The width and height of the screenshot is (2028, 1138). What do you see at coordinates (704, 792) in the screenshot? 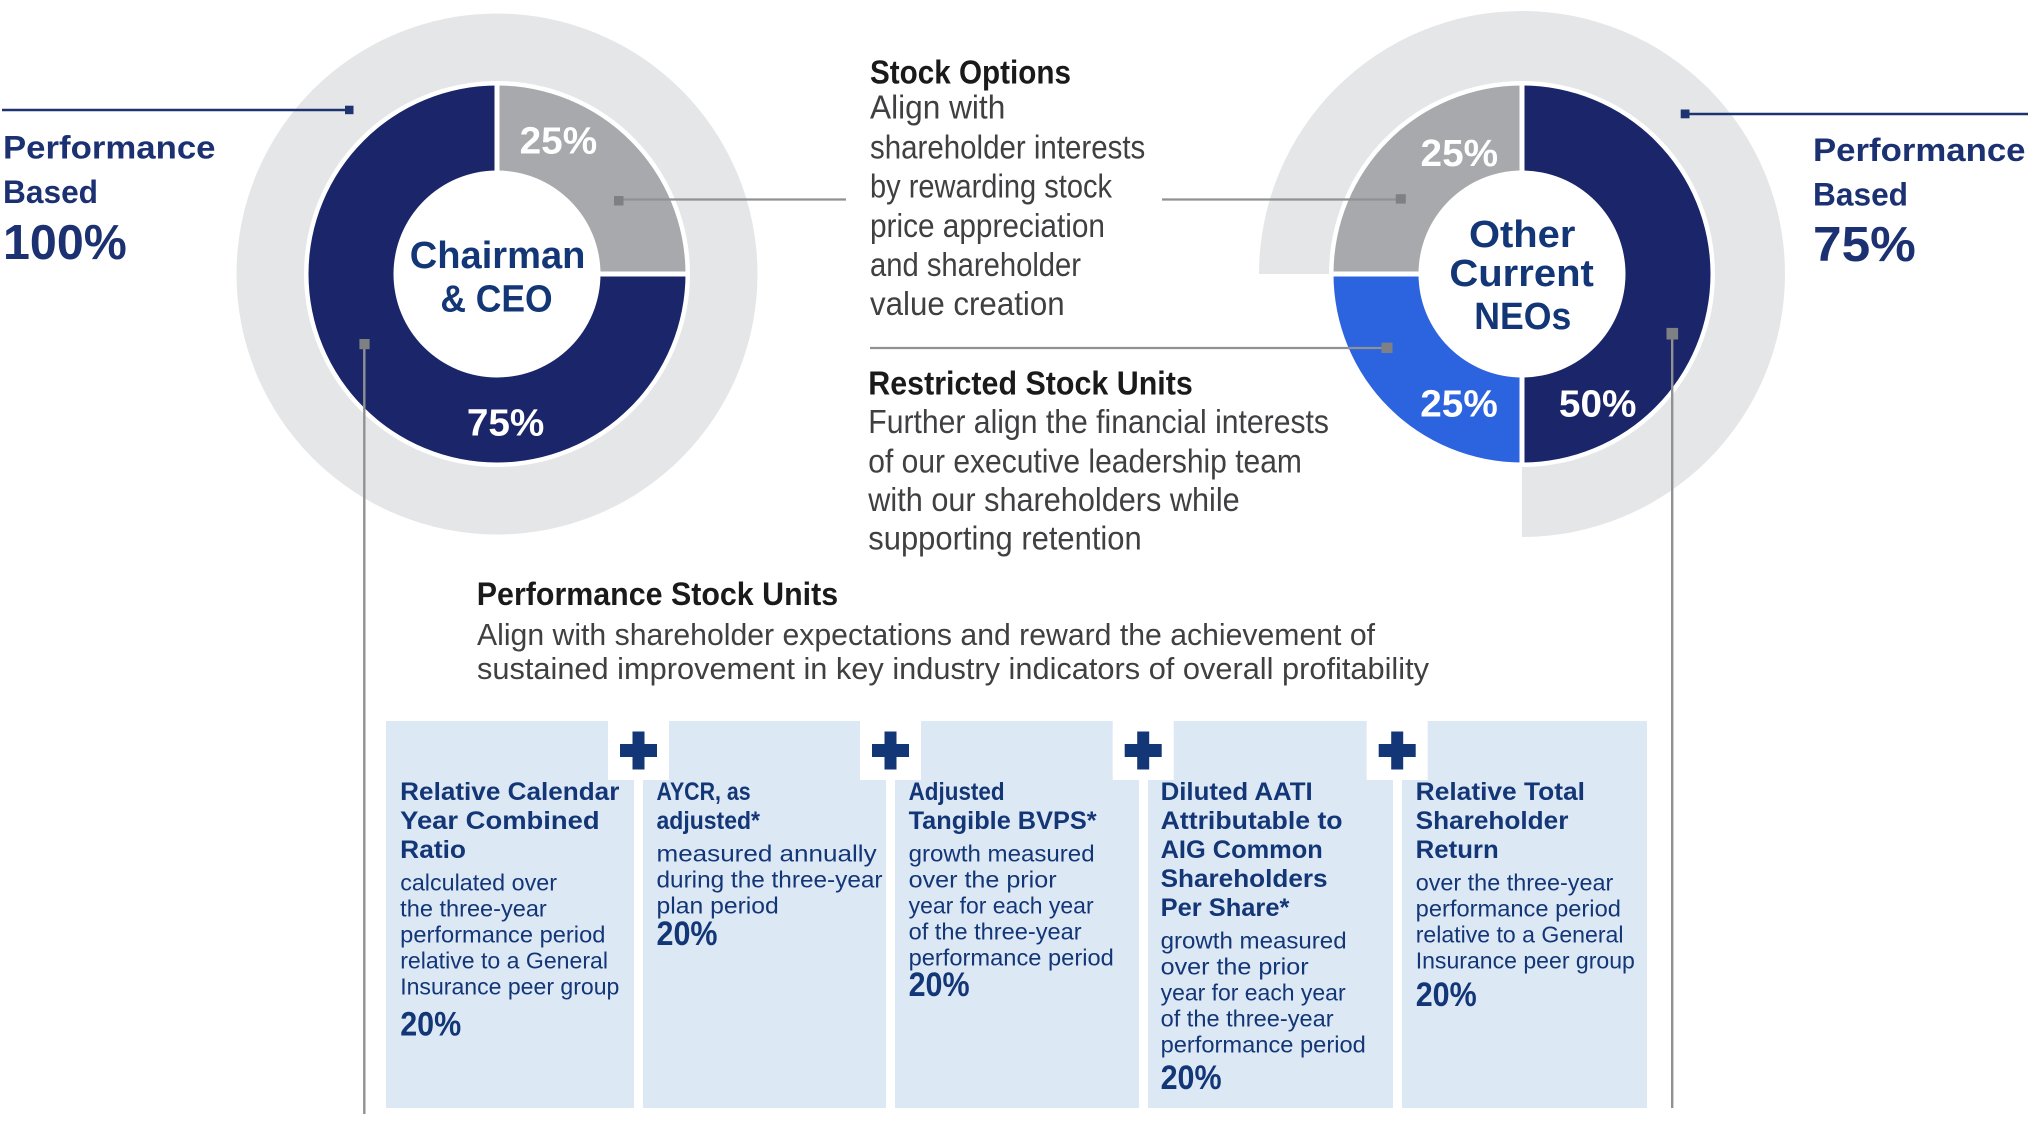
I see `svg-text: AYCR, as` at bounding box center [704, 792].